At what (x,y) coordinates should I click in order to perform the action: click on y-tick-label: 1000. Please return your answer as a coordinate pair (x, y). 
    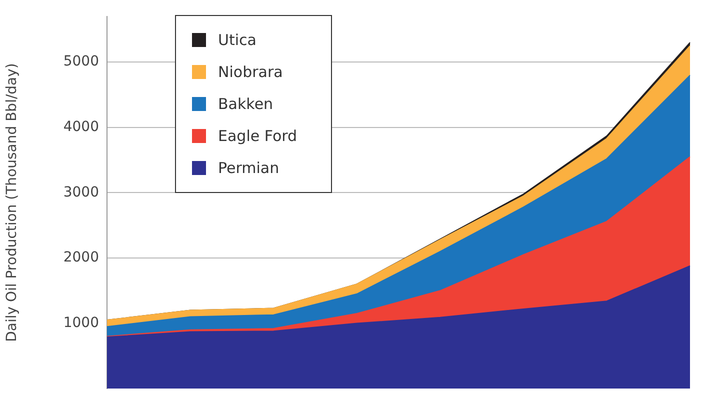
    Looking at the image, I should click on (81, 322).